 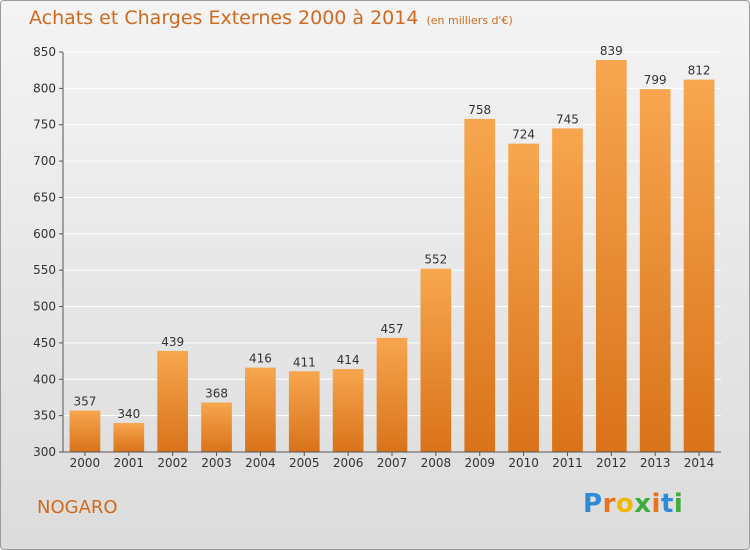 What do you see at coordinates (85, 463) in the screenshot?
I see `x-tick-label: 2000` at bounding box center [85, 463].